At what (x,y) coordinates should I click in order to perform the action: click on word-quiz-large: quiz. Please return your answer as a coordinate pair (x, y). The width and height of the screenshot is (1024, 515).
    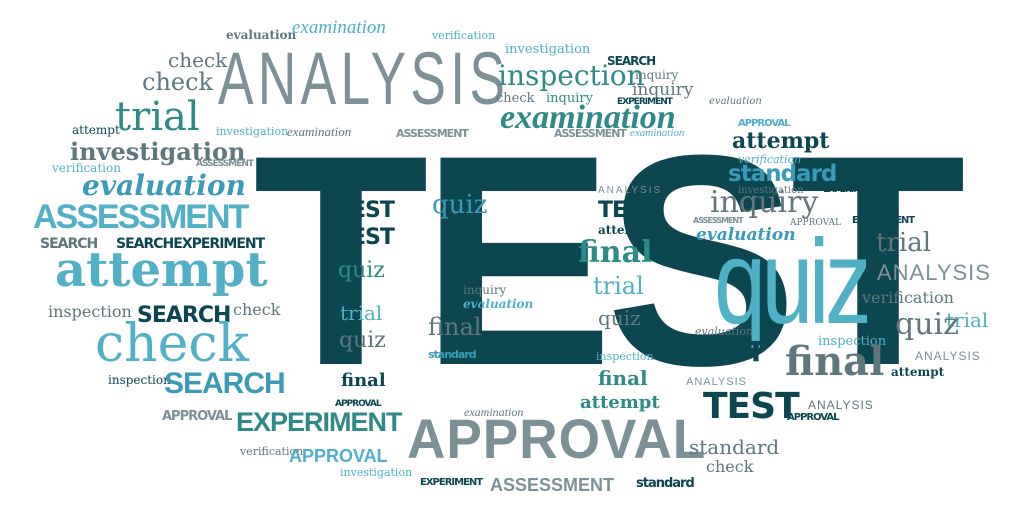
    Looking at the image, I should click on (793, 282).